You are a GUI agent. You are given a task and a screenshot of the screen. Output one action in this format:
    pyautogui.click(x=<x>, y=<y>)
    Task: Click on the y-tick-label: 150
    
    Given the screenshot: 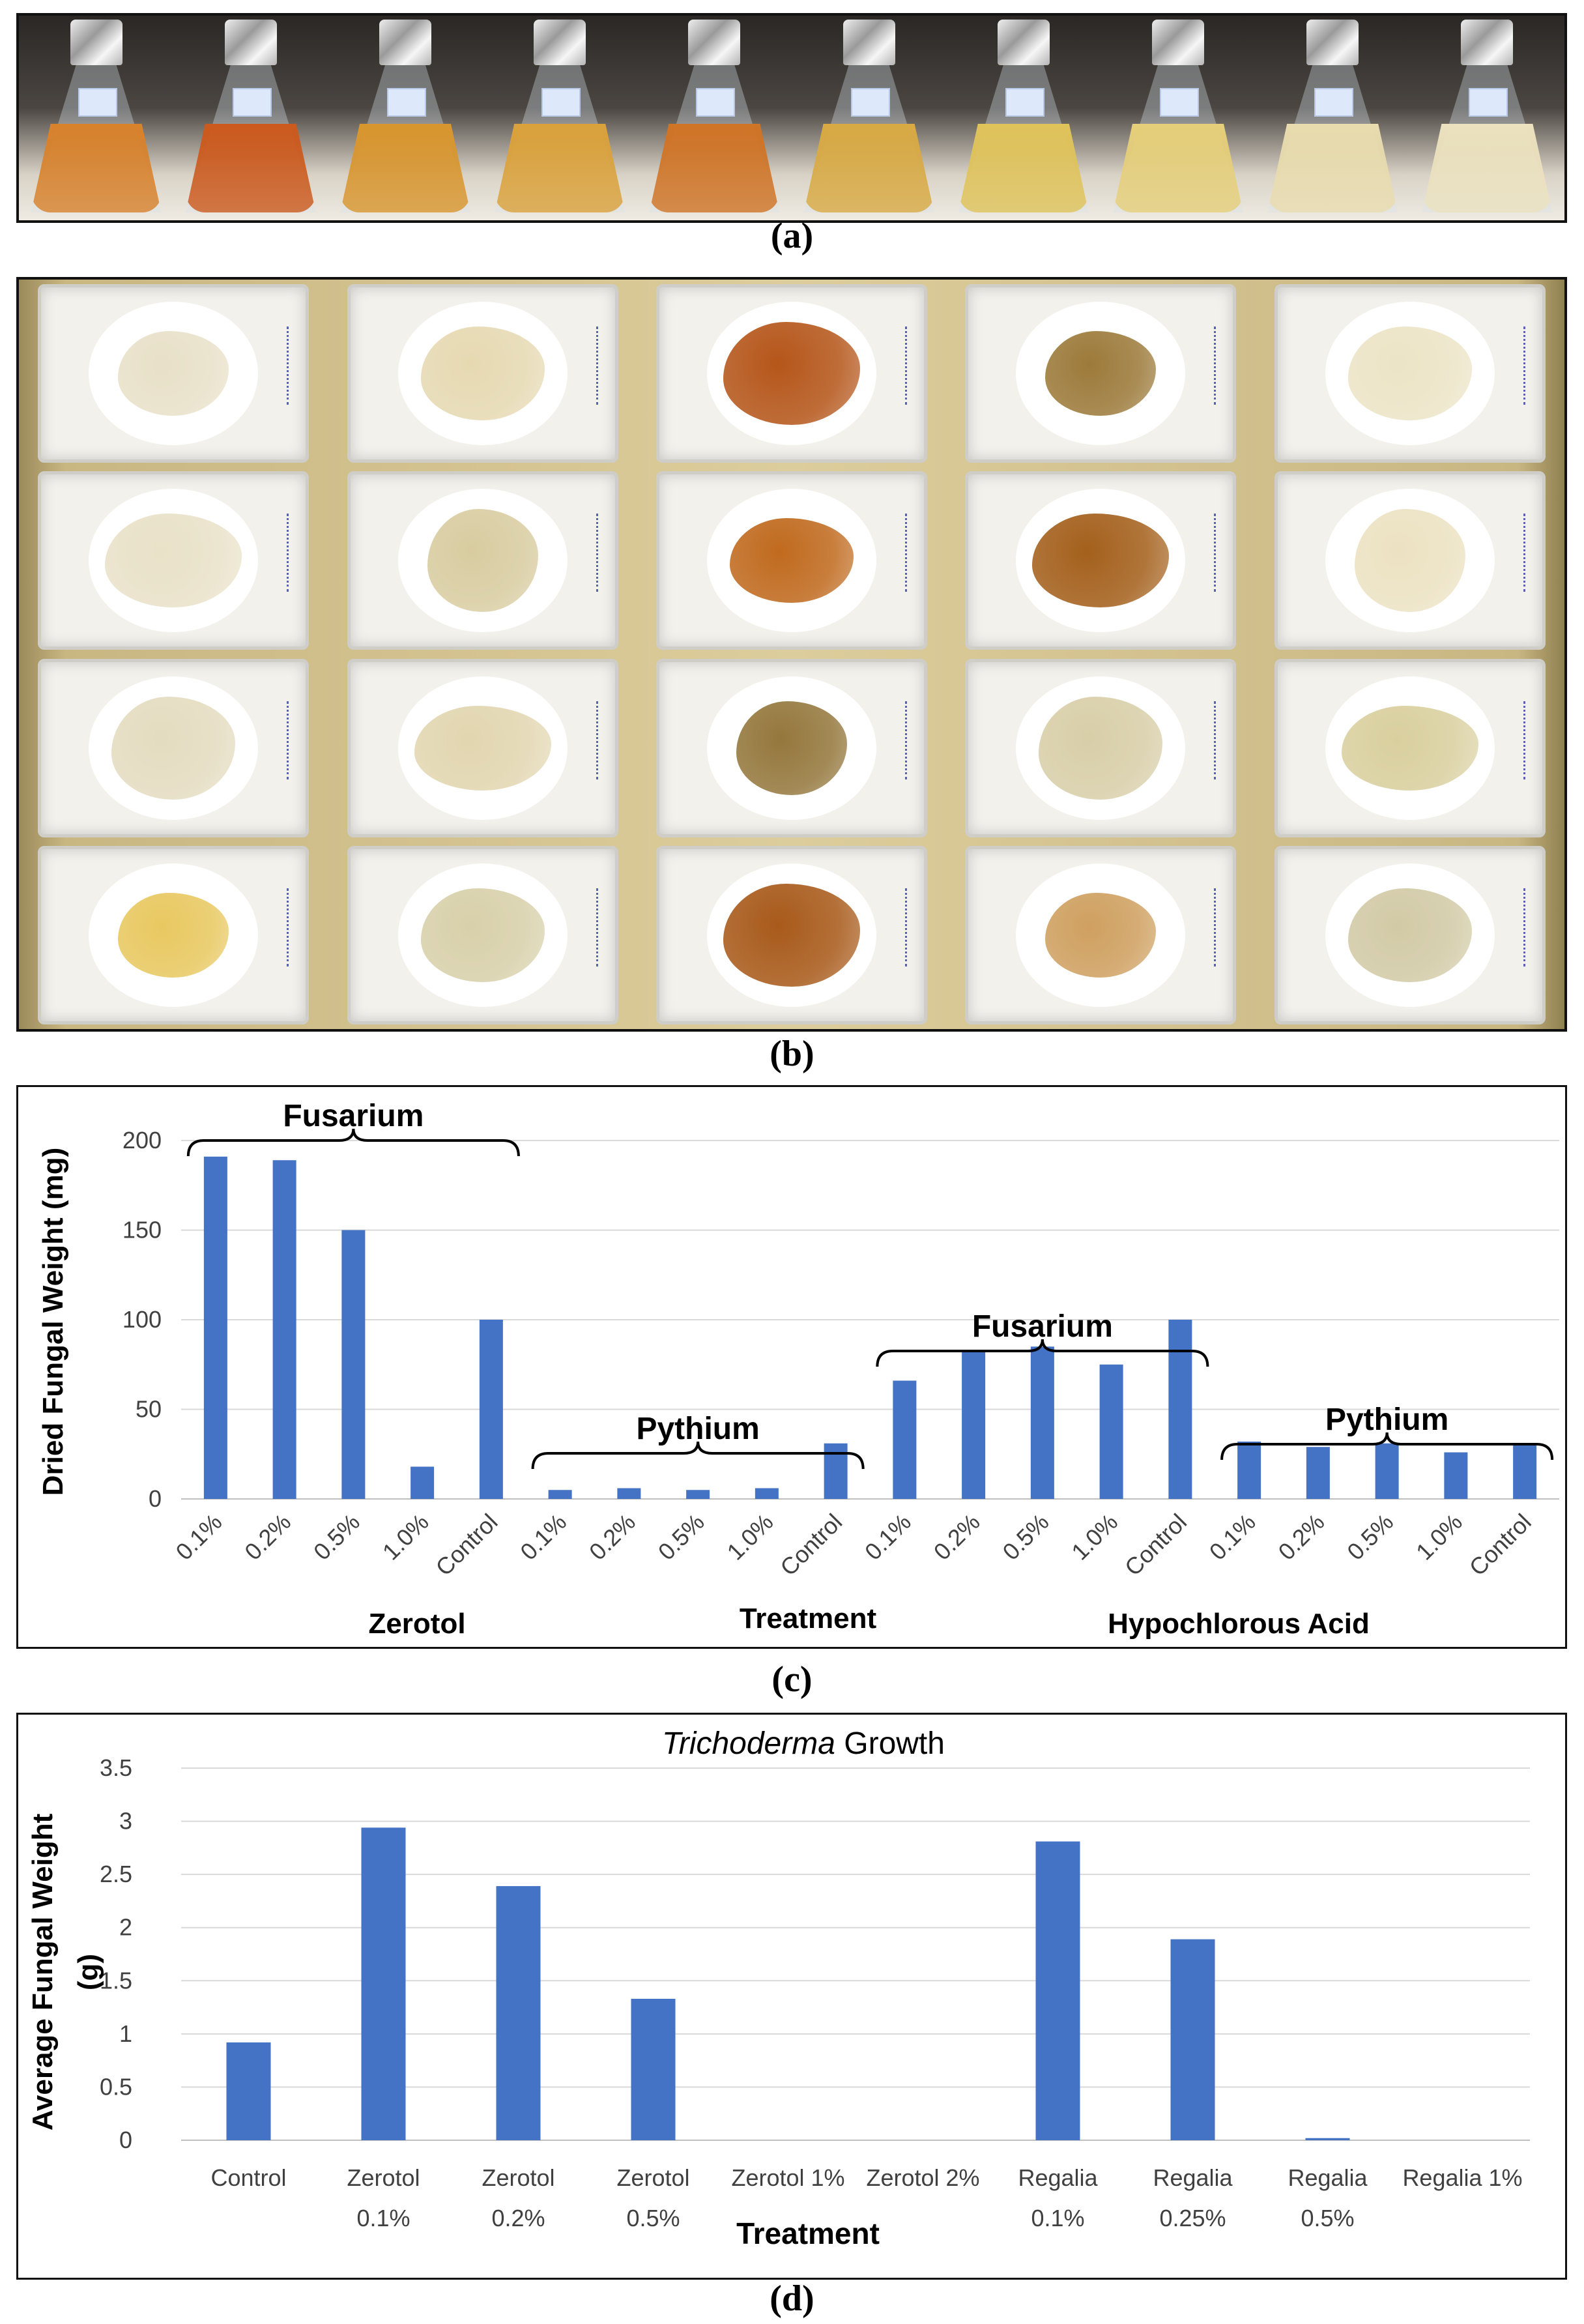 What is the action you would take?
    pyautogui.click(x=142, y=1230)
    